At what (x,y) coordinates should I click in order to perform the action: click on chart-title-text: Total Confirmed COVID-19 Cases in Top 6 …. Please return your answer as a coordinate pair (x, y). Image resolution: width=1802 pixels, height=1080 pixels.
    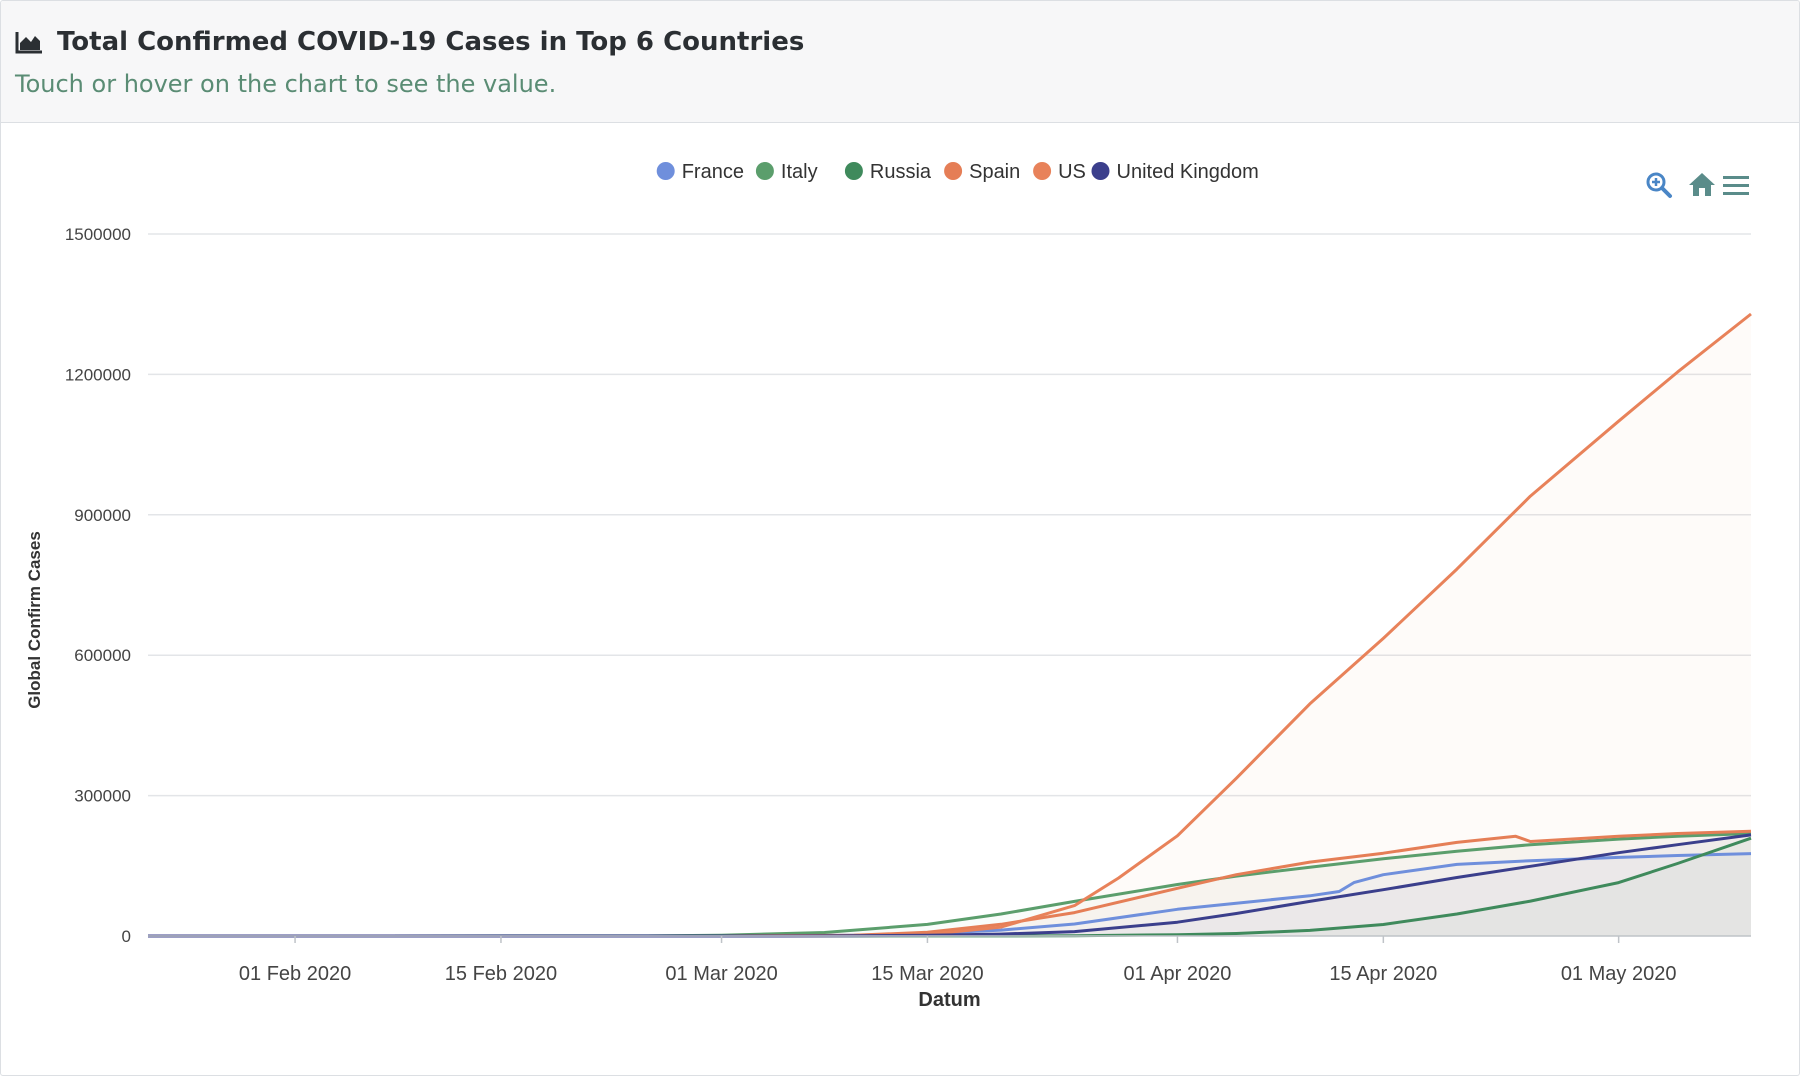
    Looking at the image, I should click on (431, 42).